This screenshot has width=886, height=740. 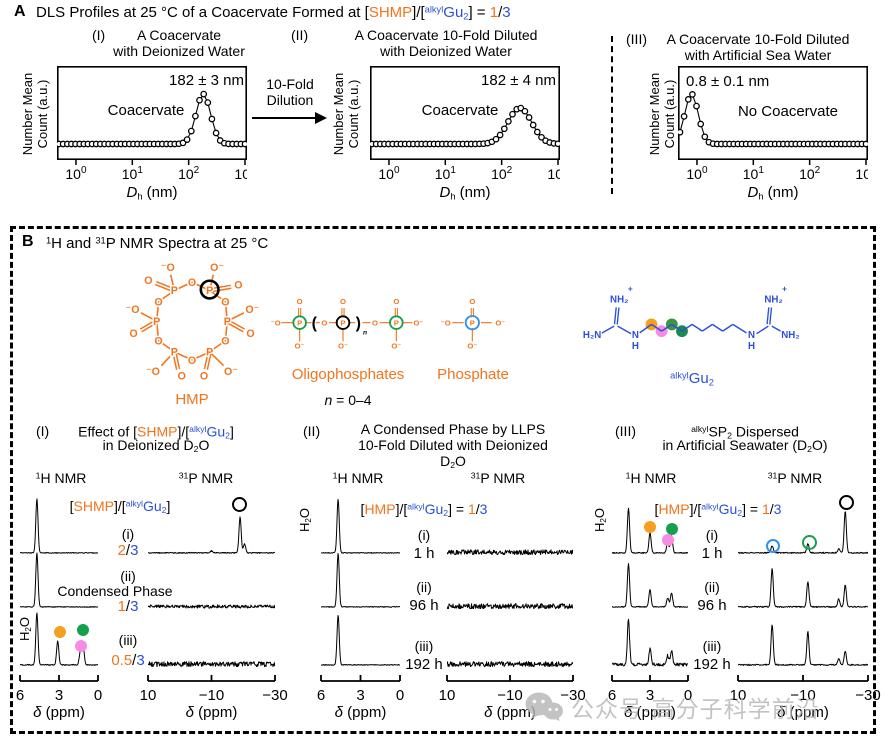 What do you see at coordinates (156, 432) in the screenshot?
I see `nmr-panel-title: Effect of [SHMP]/[alkylGu2]` at bounding box center [156, 432].